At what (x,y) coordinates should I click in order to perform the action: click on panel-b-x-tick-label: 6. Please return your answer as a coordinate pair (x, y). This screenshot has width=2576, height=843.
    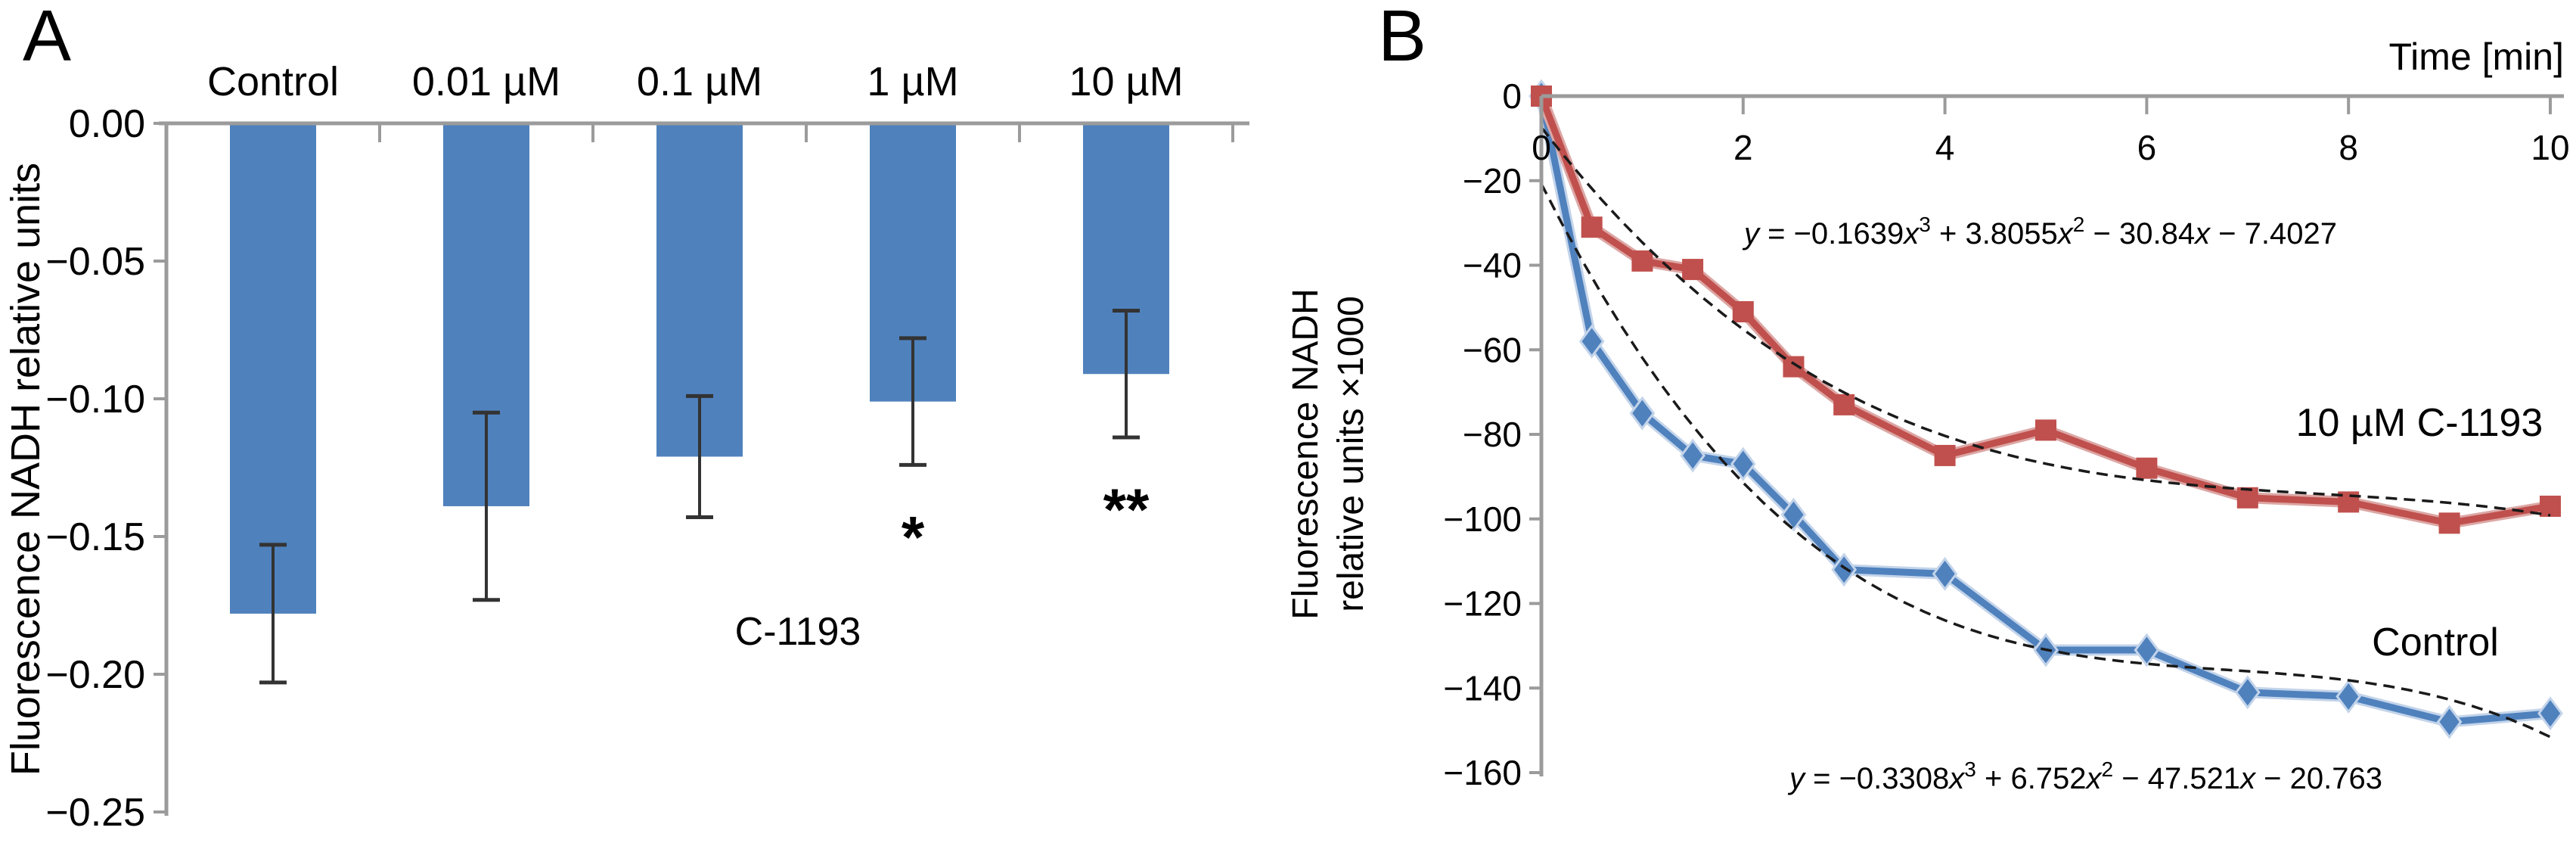
    Looking at the image, I should click on (2147, 147).